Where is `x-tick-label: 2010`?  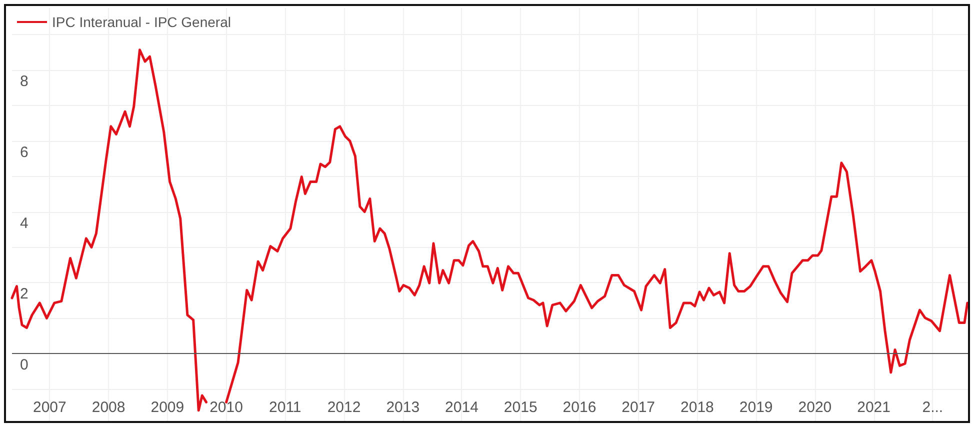
x-tick-label: 2010 is located at coordinates (226, 407).